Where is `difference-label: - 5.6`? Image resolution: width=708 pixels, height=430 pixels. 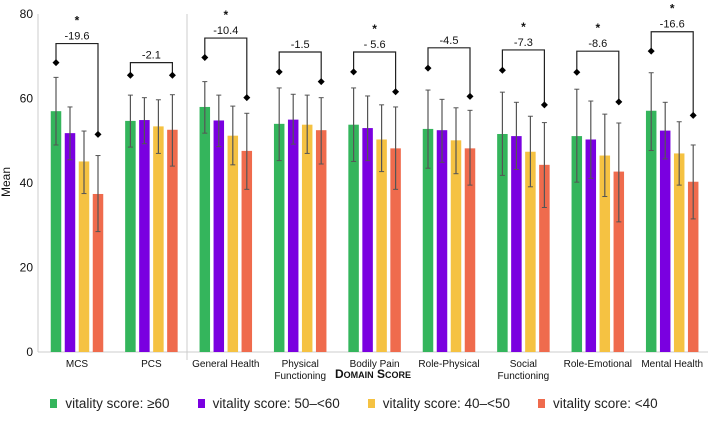 difference-label: - 5.6 is located at coordinates (375, 45).